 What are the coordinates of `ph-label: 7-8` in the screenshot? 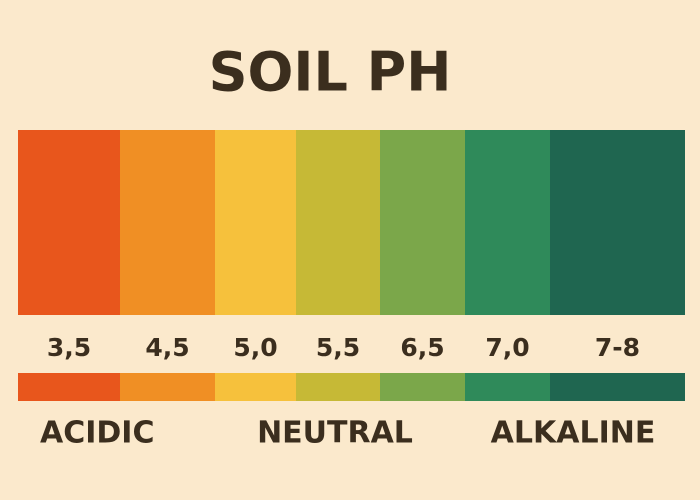 It's located at (617, 347).